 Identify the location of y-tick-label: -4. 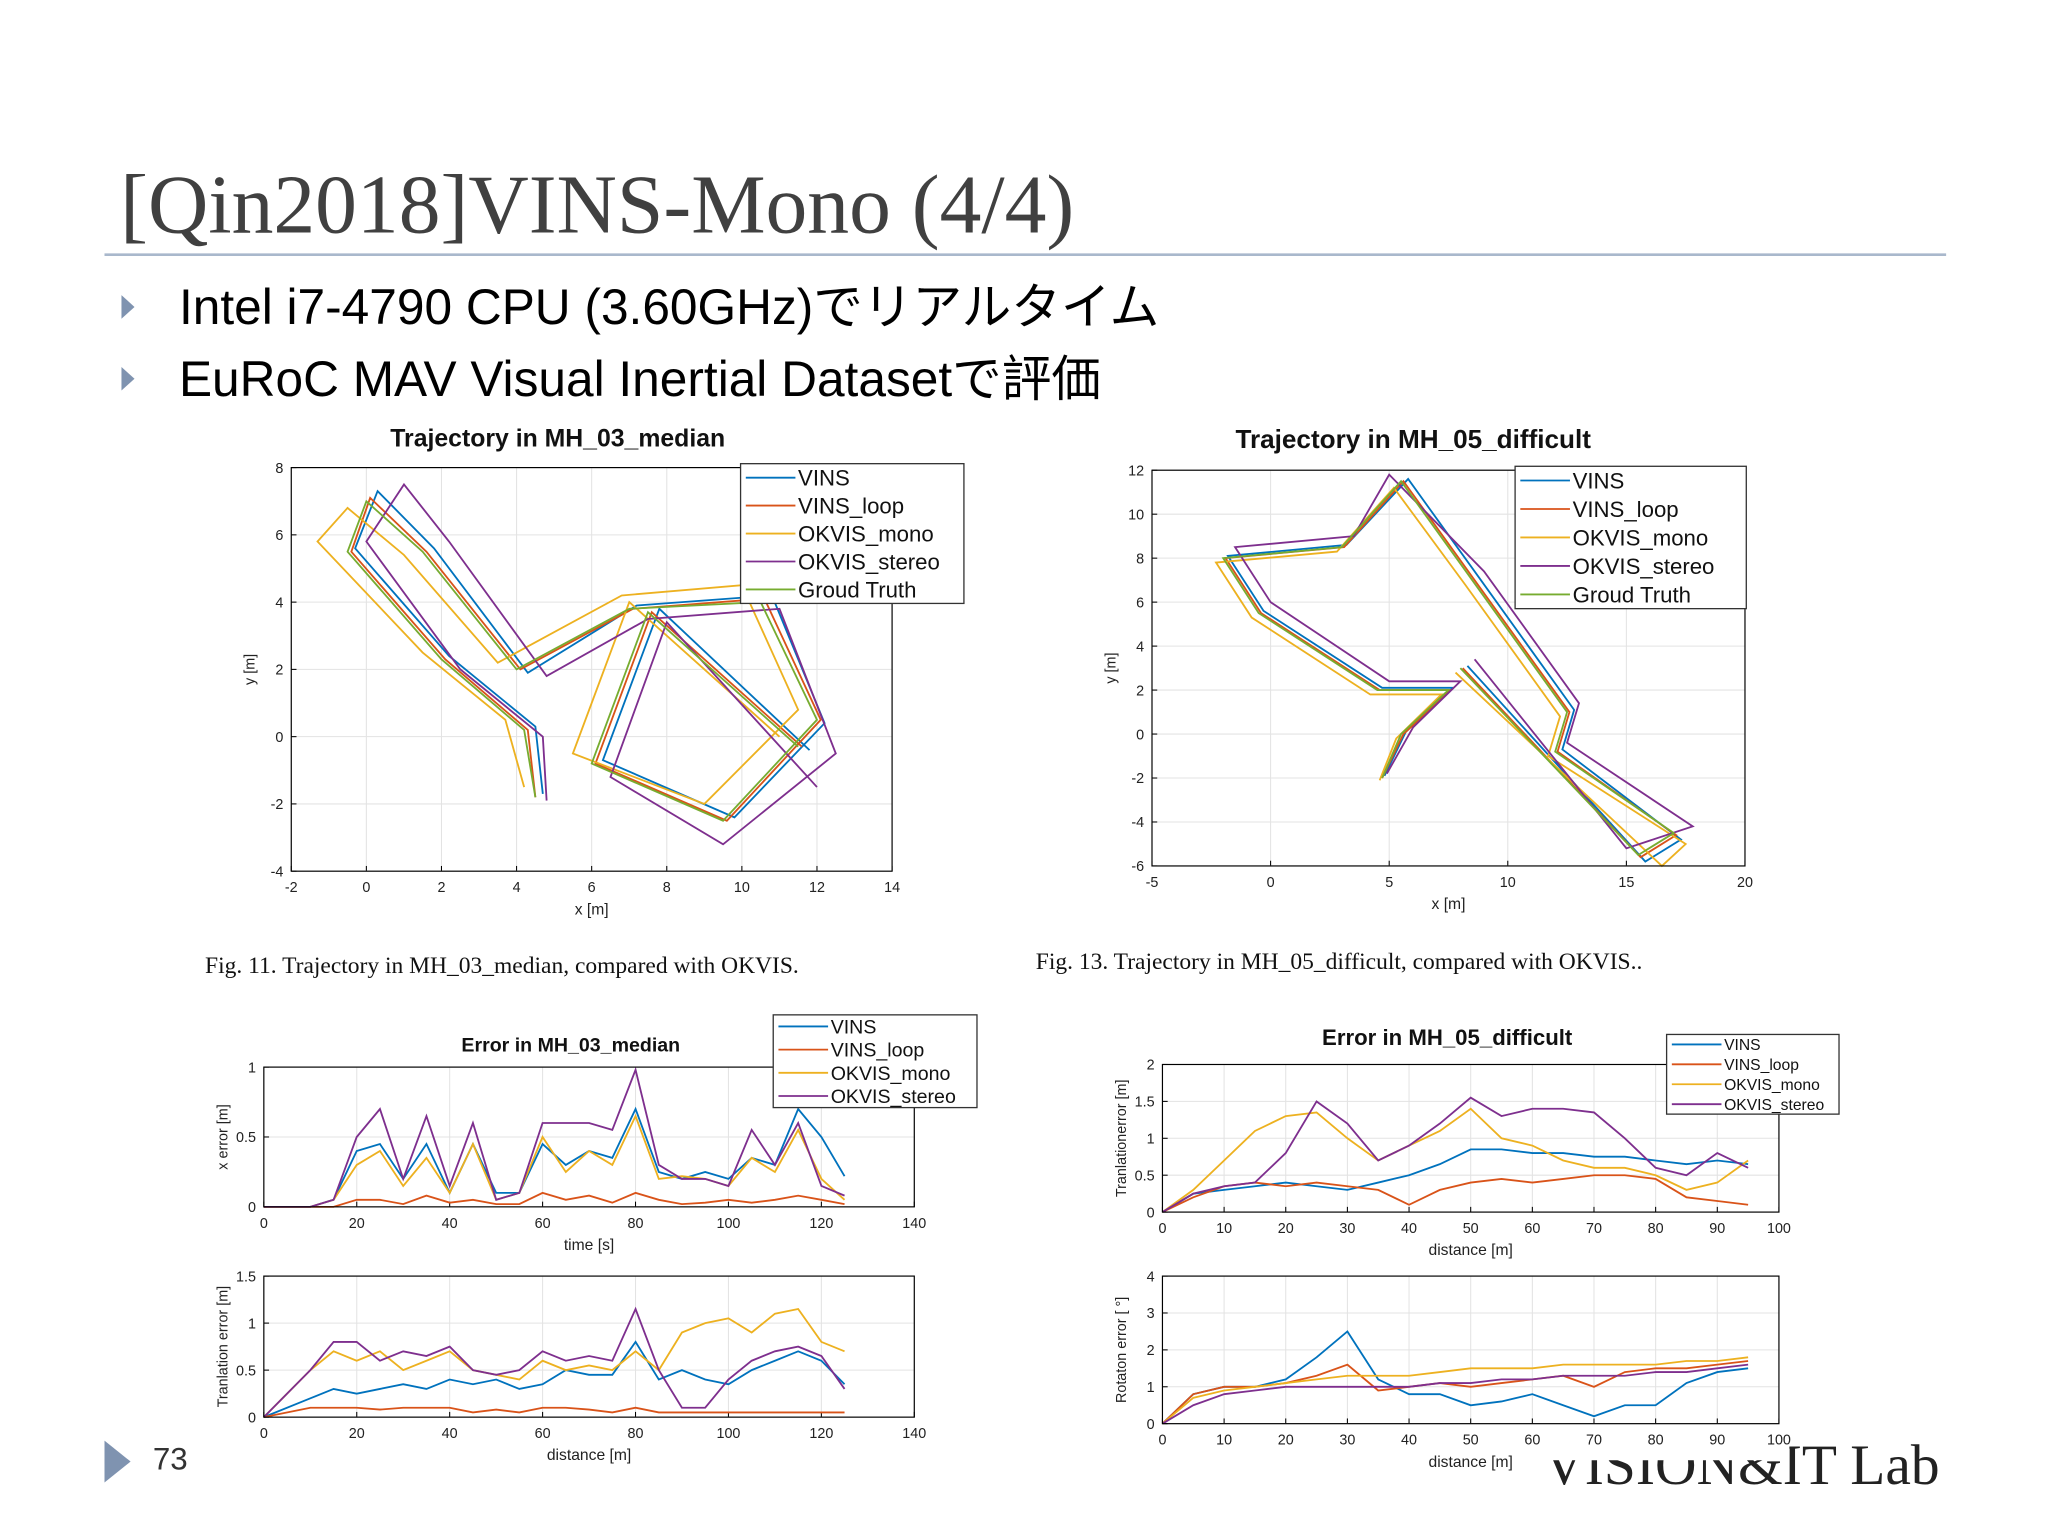
(1137, 823).